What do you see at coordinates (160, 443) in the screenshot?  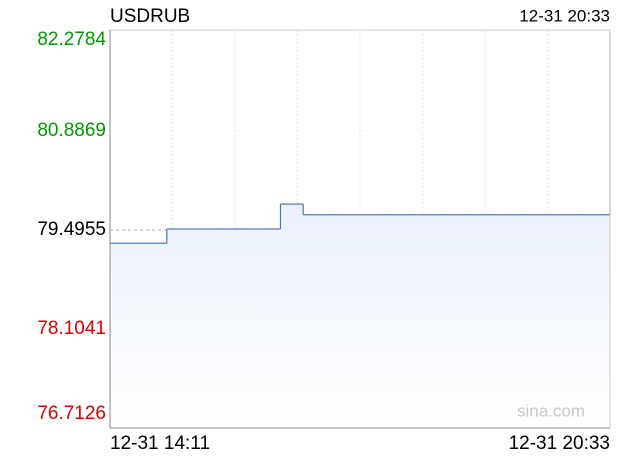 I see `x-tick-label: 12-31 14:11` at bounding box center [160, 443].